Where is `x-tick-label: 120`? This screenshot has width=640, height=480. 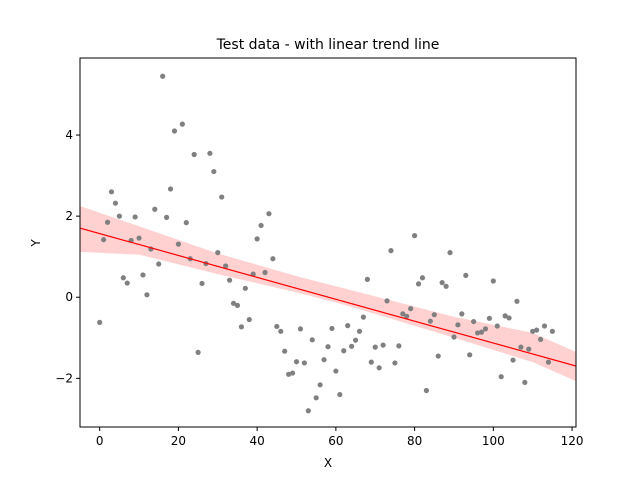 x-tick-label: 120 is located at coordinates (572, 441).